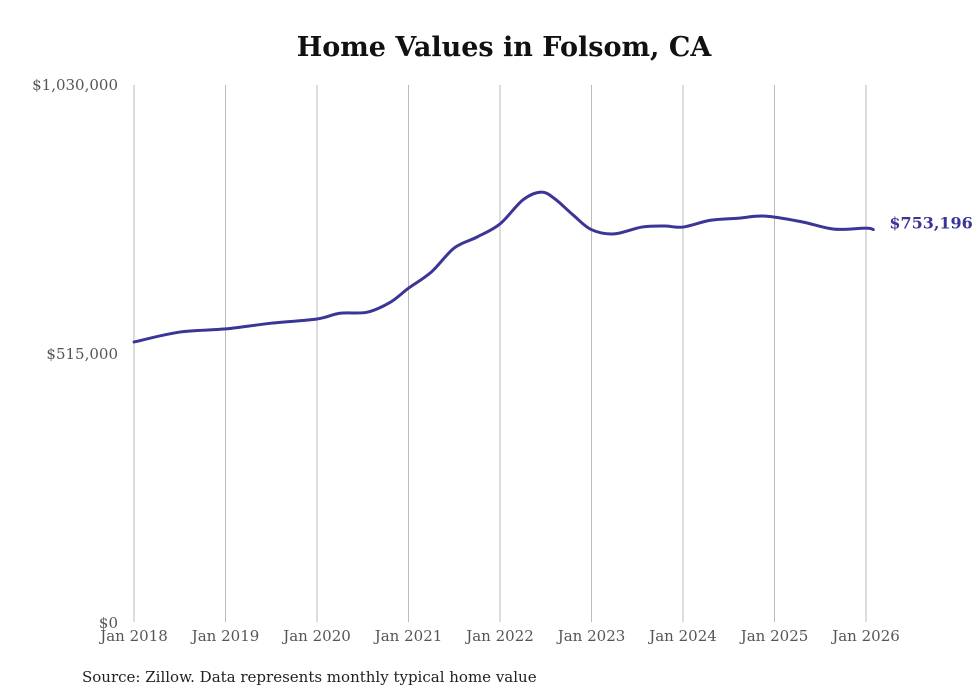  What do you see at coordinates (108, 623) in the screenshot?
I see `y-tick-label: $0` at bounding box center [108, 623].